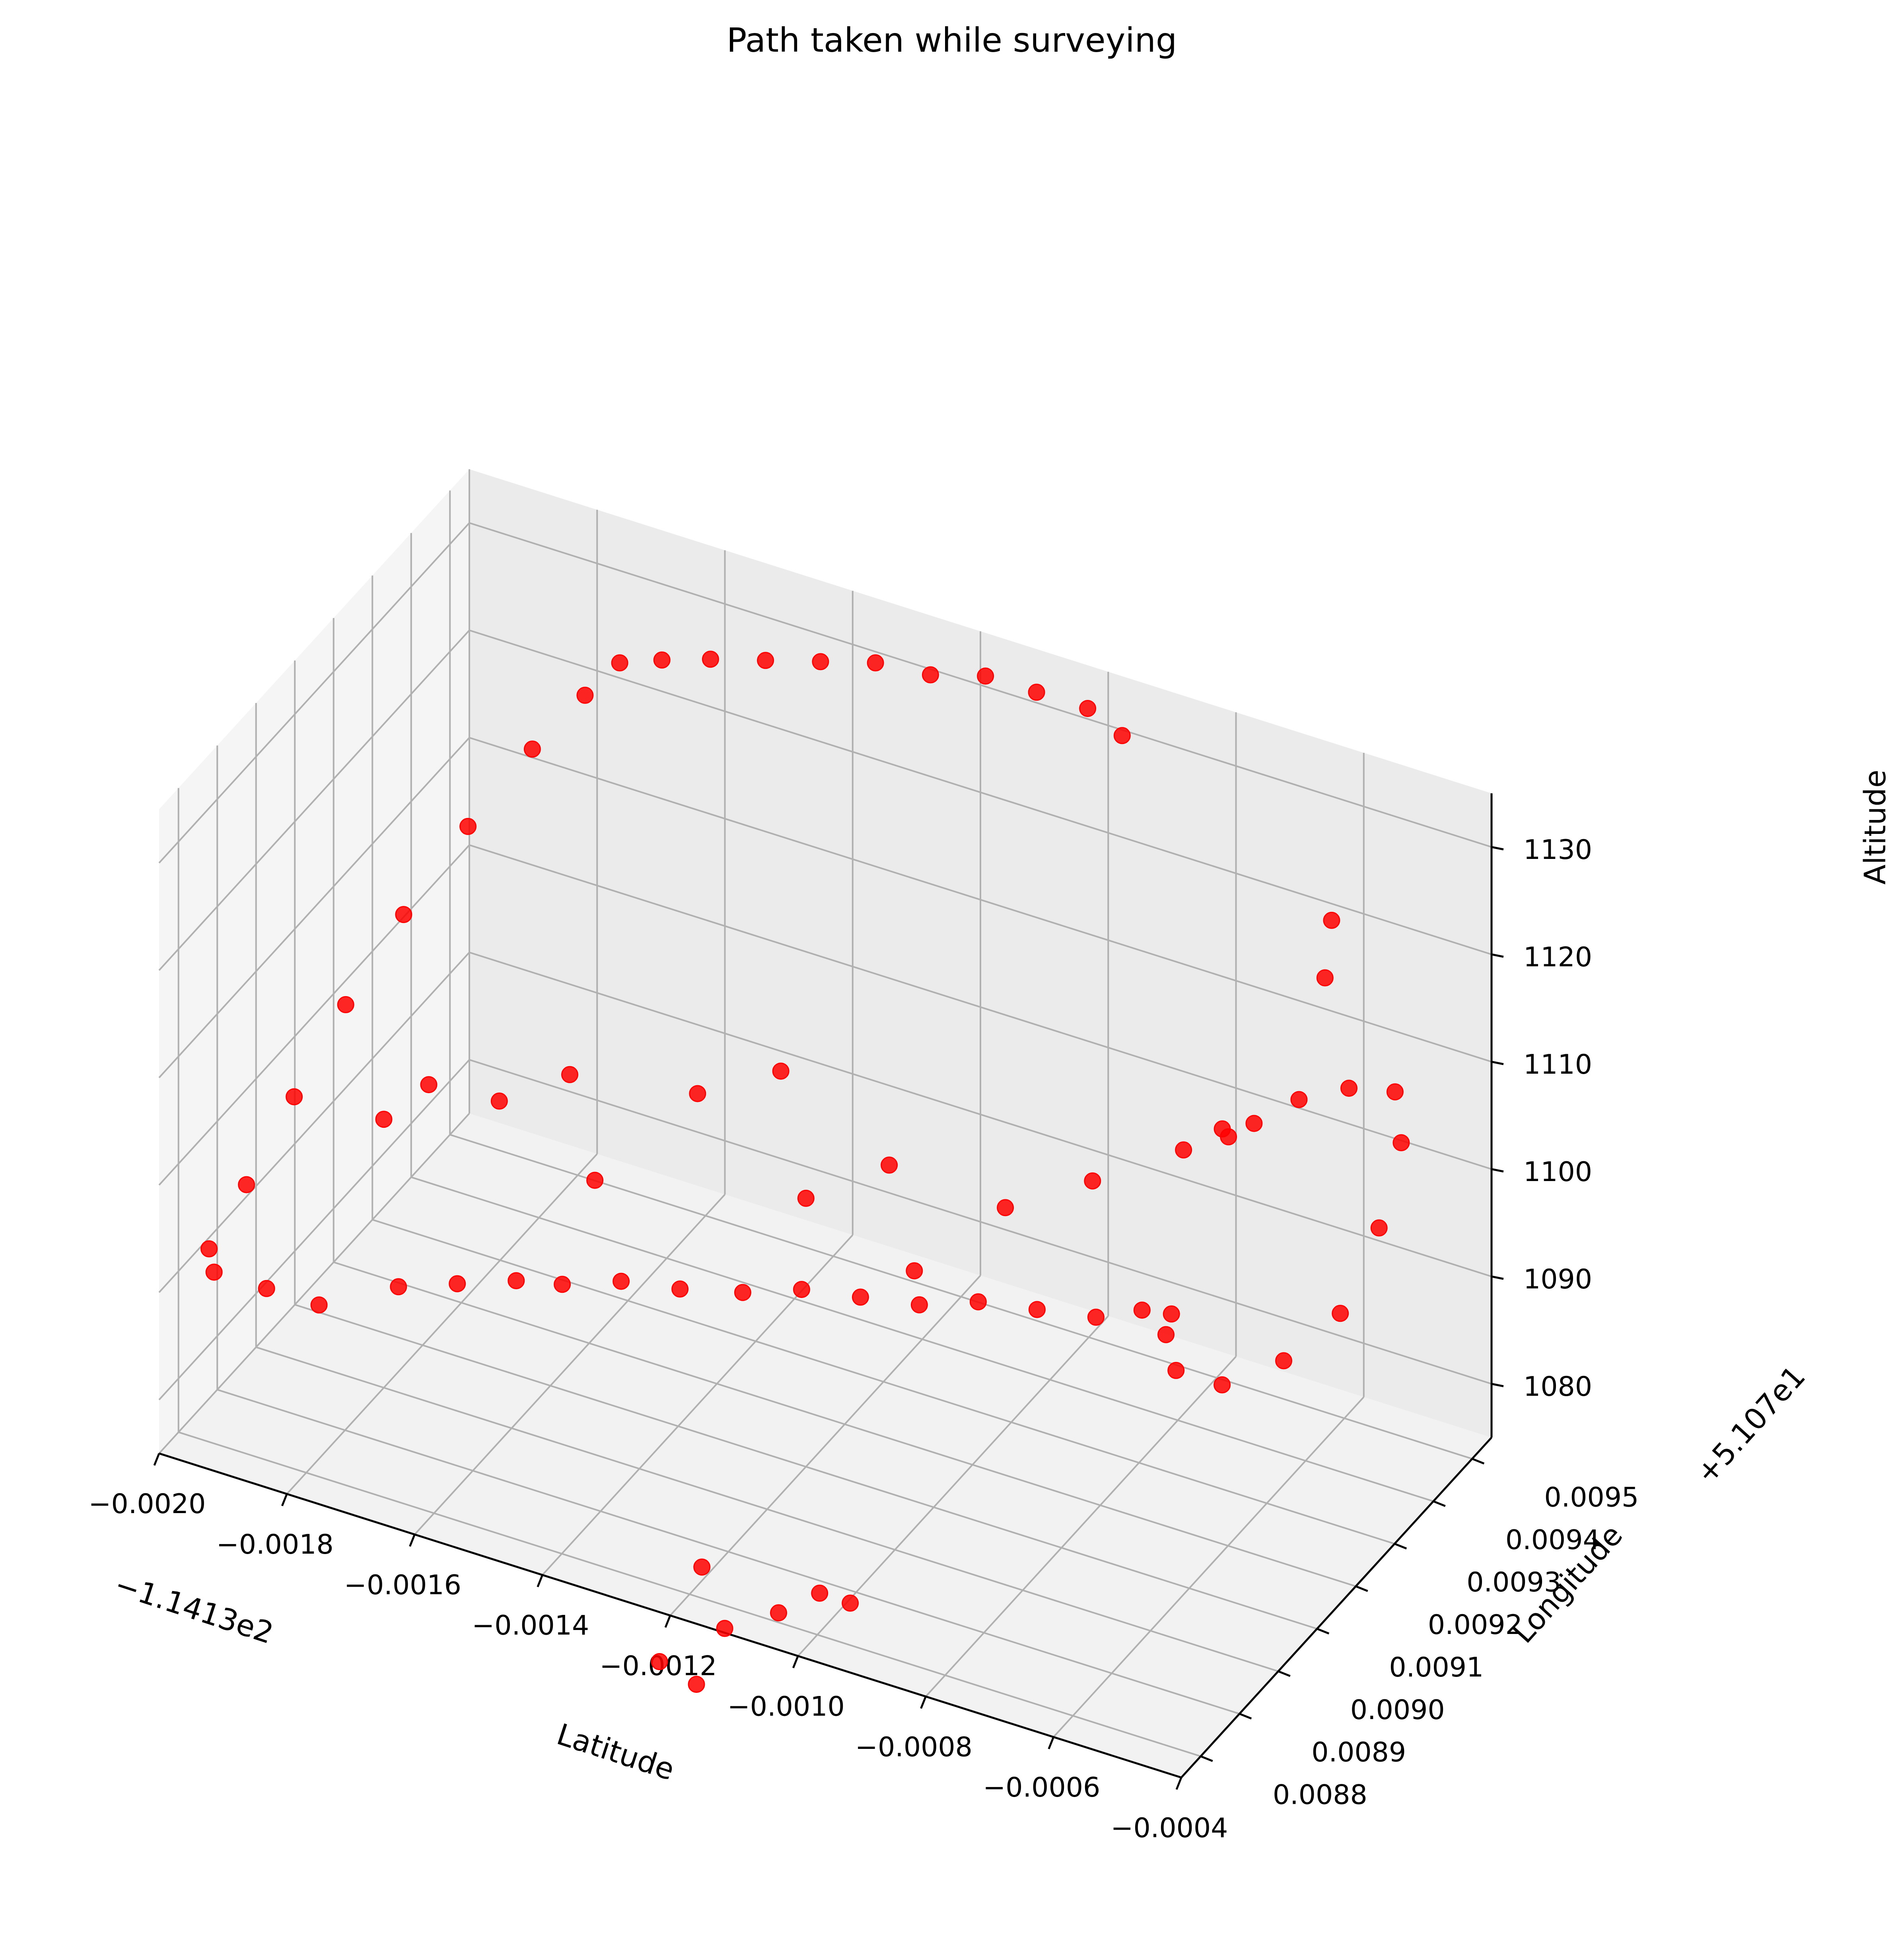 This screenshot has height=1935, width=1904. Describe the element at coordinates (952, 40) in the screenshot. I see `chart-title: Path taken while surveying` at that location.